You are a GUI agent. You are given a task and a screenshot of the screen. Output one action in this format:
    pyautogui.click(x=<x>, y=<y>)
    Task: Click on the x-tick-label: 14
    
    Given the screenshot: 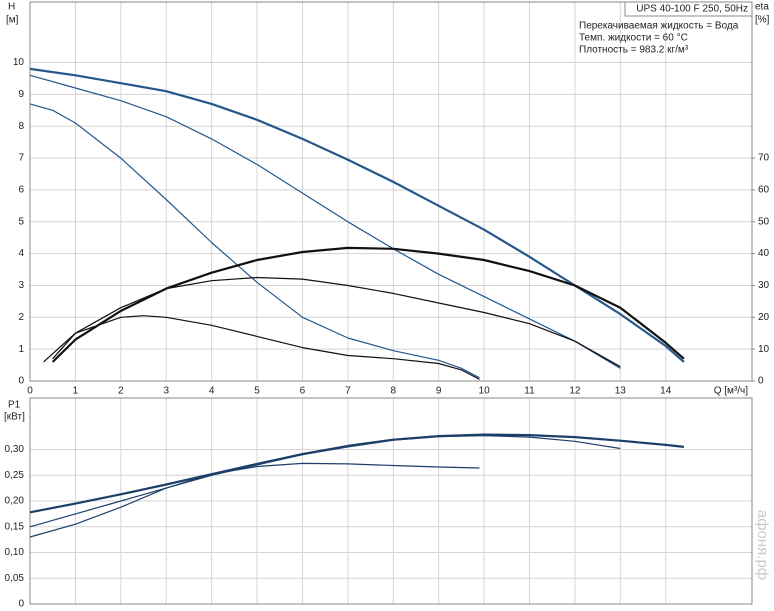 What is the action you would take?
    pyautogui.click(x=666, y=391)
    